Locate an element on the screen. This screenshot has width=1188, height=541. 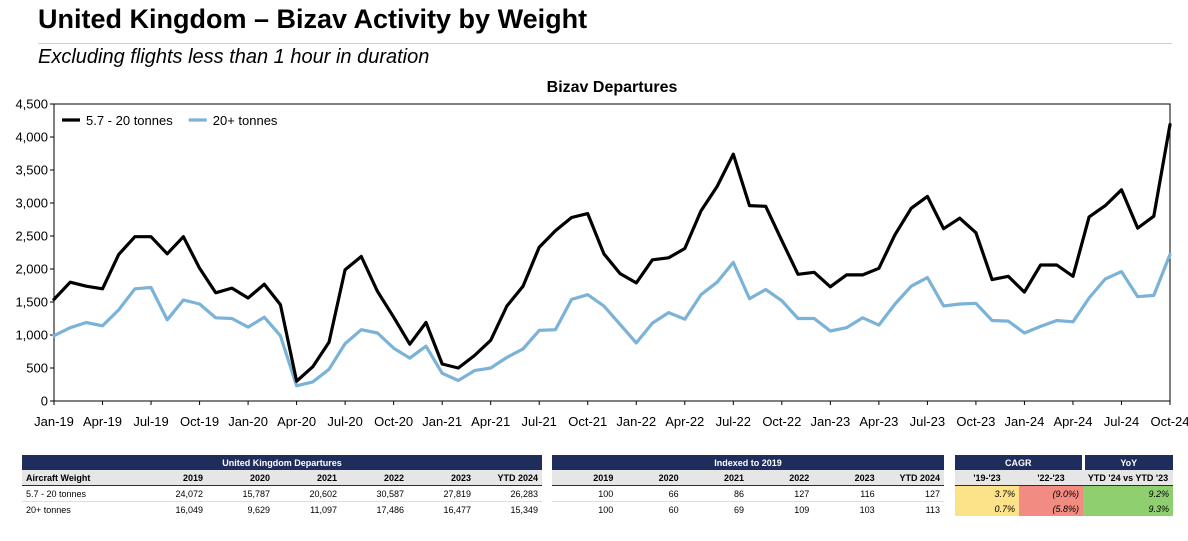
table-row: 3.7% (9.0%) 9.2% is located at coordinates (1064, 493).